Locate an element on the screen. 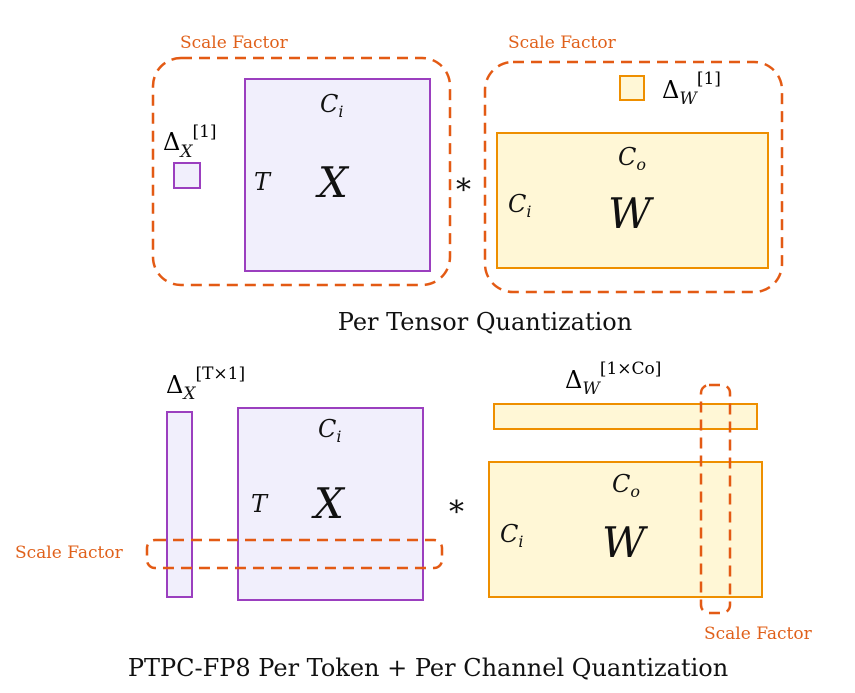 This screenshot has width=855, height=693. scale-factor-region-x is located at coordinates (301, 171).